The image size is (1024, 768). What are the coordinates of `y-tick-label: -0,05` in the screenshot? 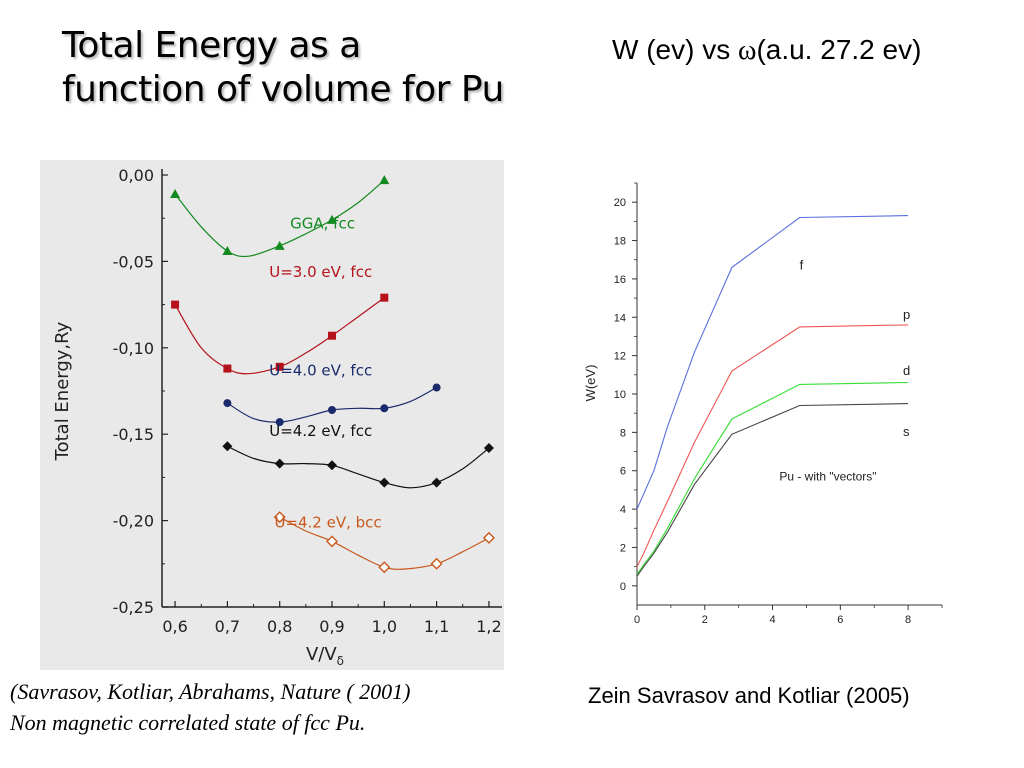 It's located at (133, 261).